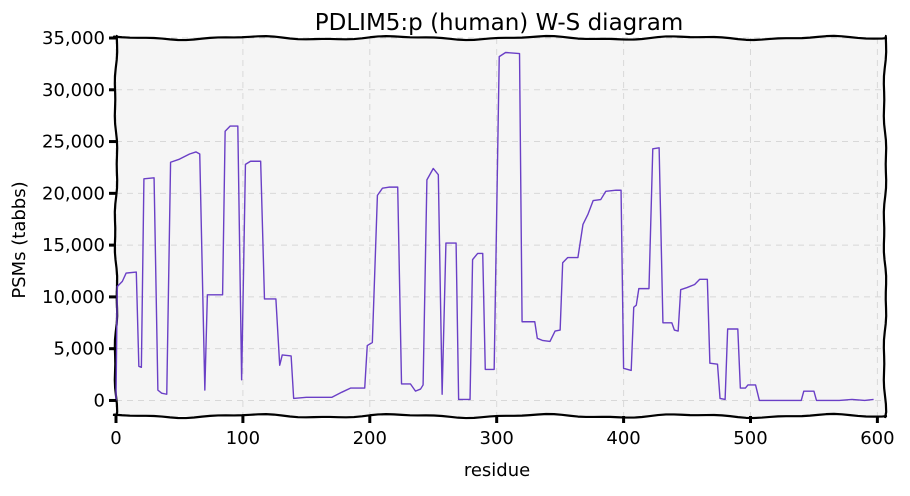  I want to click on y-axis-label: PSMs (tabbs), so click(19, 239).